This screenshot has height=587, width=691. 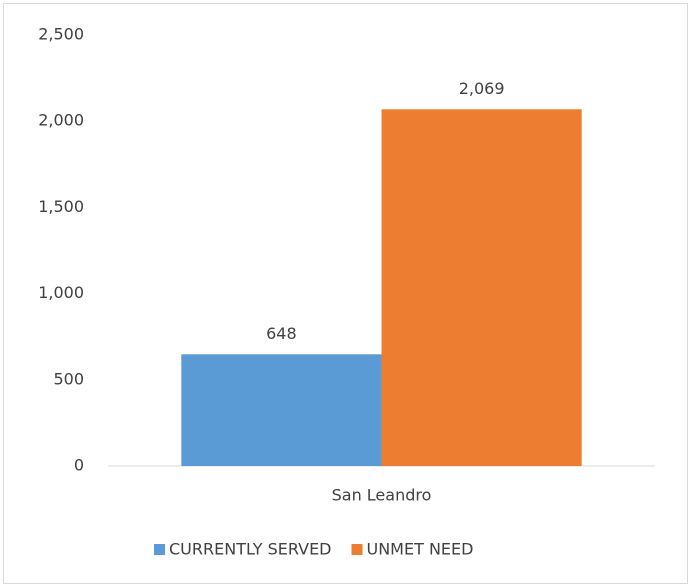 What do you see at coordinates (250, 549) in the screenshot?
I see `legend-label: CURRENTLY SERVED` at bounding box center [250, 549].